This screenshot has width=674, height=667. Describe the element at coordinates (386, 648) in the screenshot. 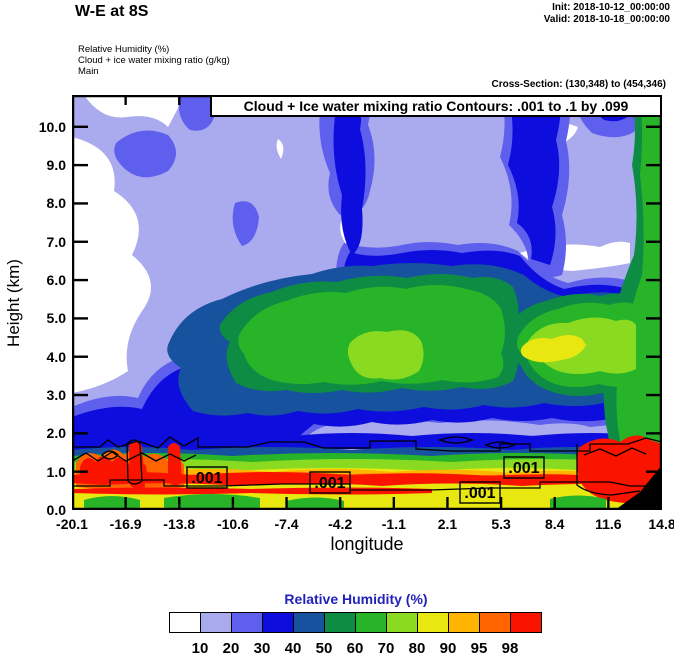

I see `colorbar-label-70: 70` at that location.